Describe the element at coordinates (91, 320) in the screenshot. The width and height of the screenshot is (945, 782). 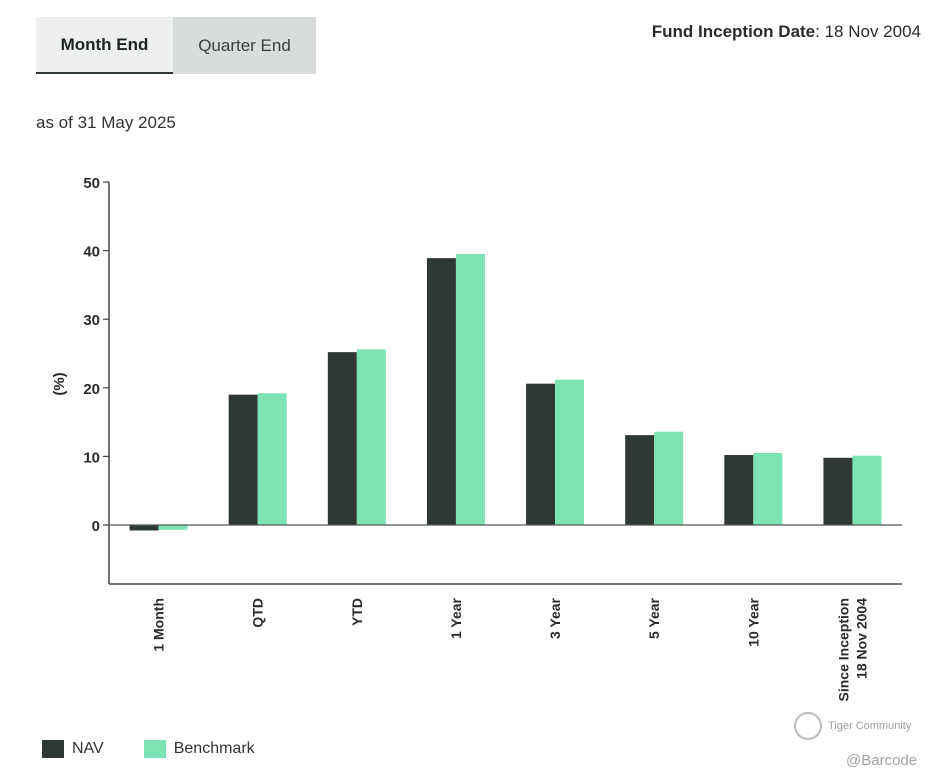
I see `y-tick-label: 30` at that location.